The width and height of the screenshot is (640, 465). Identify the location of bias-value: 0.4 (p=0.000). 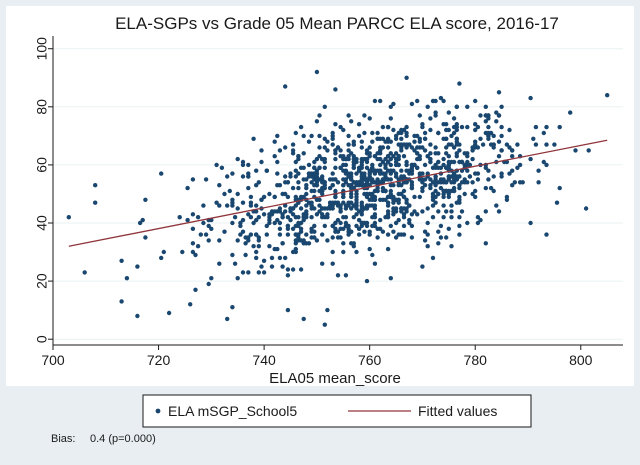
(123, 439).